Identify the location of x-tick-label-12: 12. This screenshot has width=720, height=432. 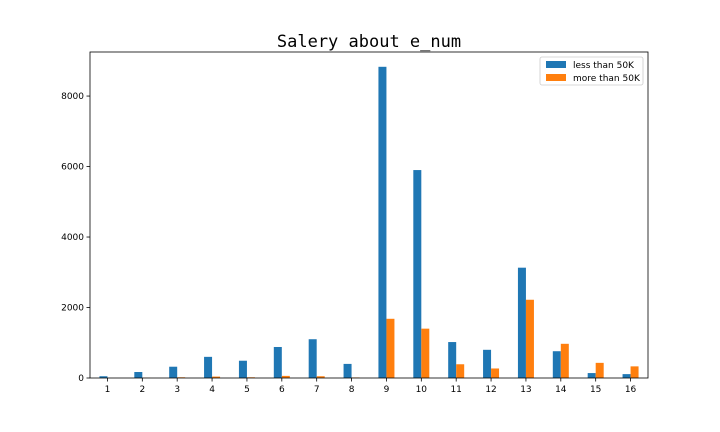
(490, 390).